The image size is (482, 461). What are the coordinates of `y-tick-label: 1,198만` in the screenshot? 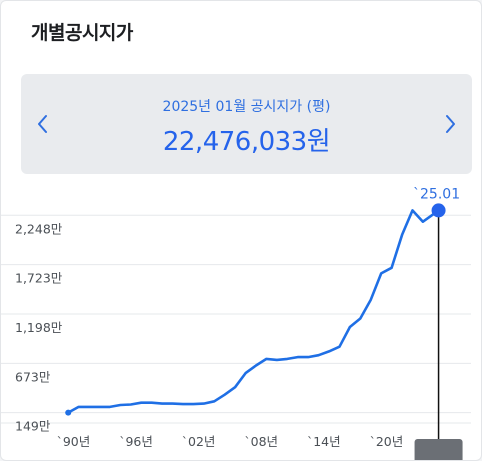 It's located at (39, 327).